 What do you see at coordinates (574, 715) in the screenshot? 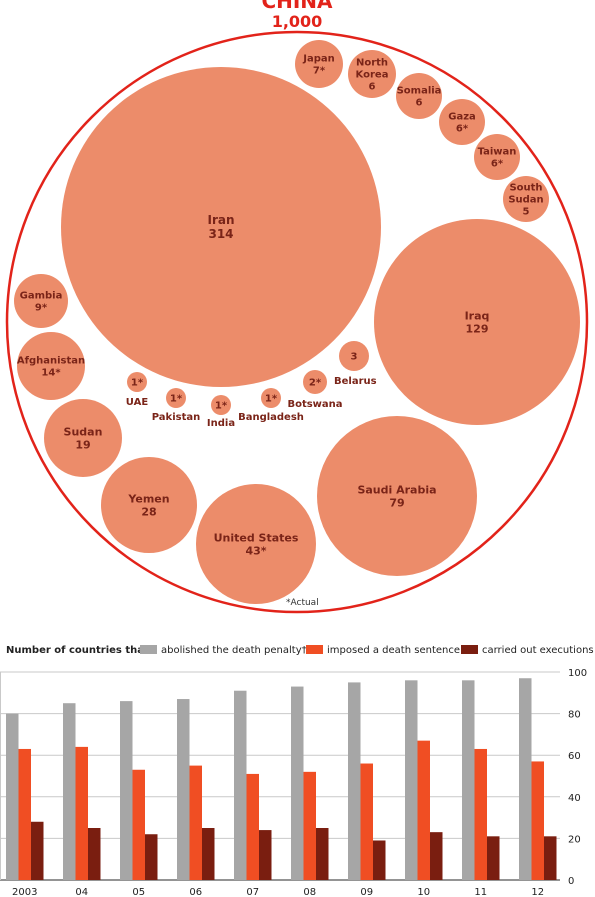
I see `y-tick-label: 80` at bounding box center [574, 715].